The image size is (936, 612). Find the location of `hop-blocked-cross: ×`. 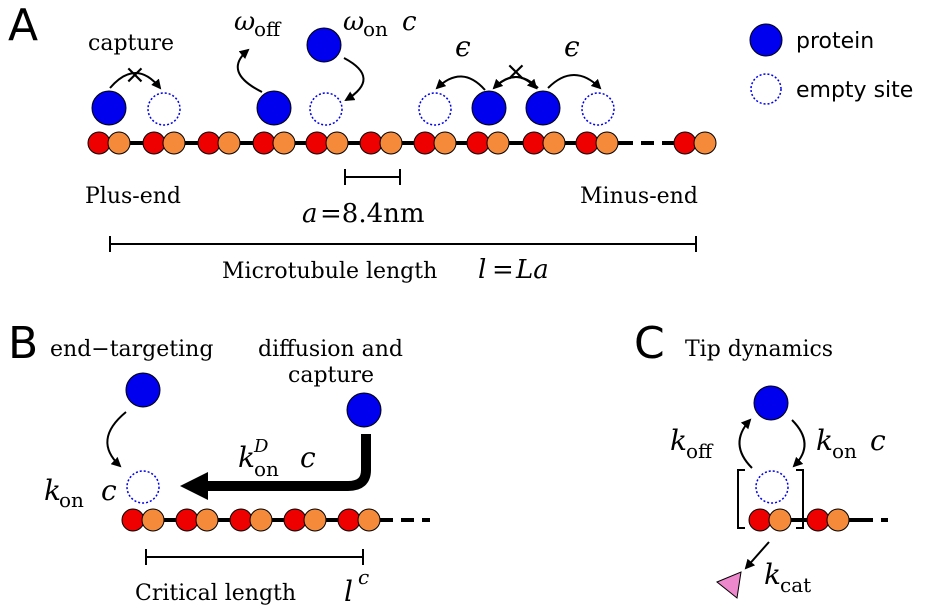

hop-blocked-cross: × is located at coordinates (516, 72).